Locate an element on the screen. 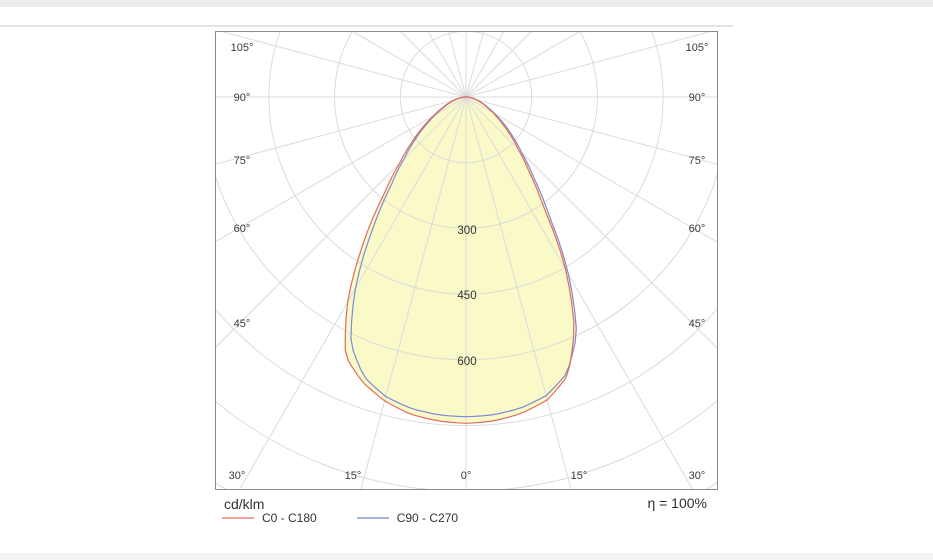 This screenshot has width=933, height=560. separator-line is located at coordinates (366, 26).